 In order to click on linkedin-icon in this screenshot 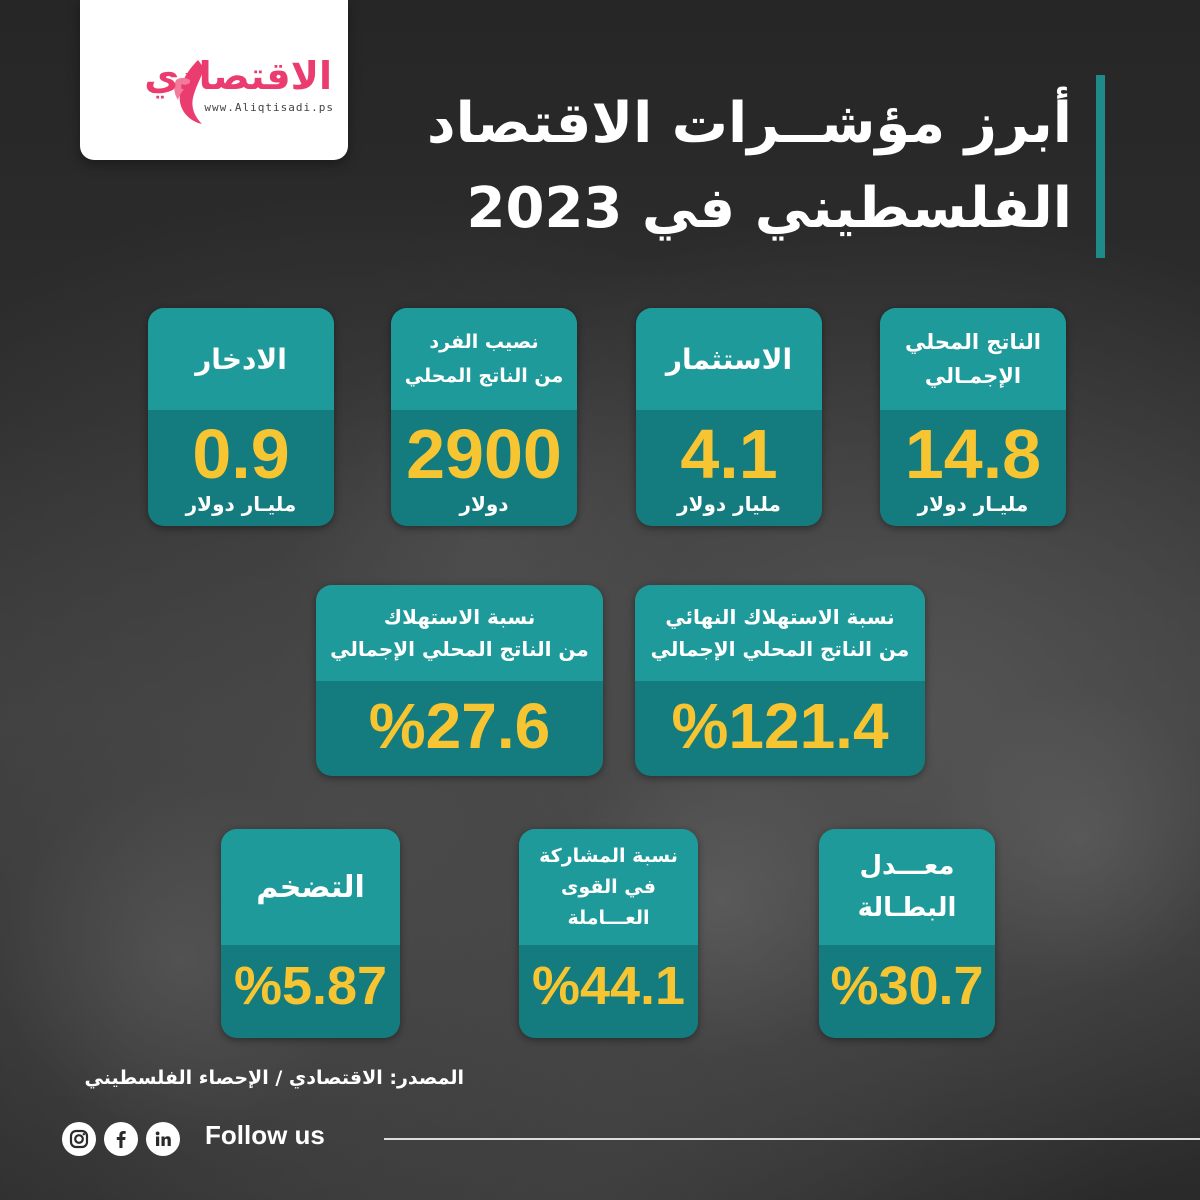, I will do `click(163, 1139)`.